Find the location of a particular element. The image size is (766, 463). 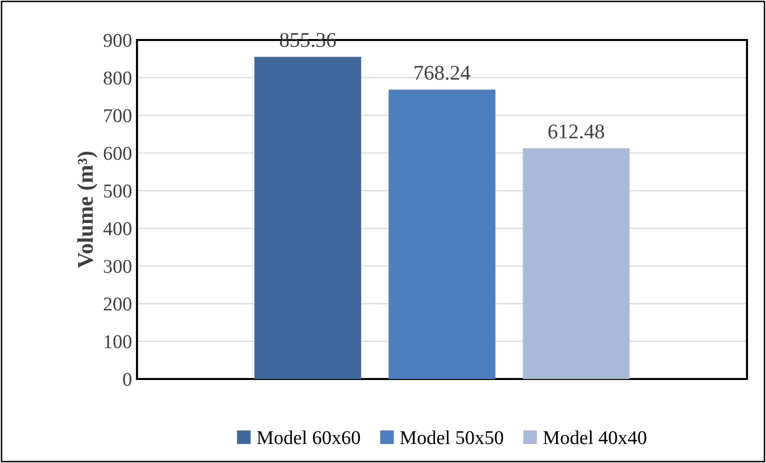

y-tick-label: 400 is located at coordinates (117, 229).